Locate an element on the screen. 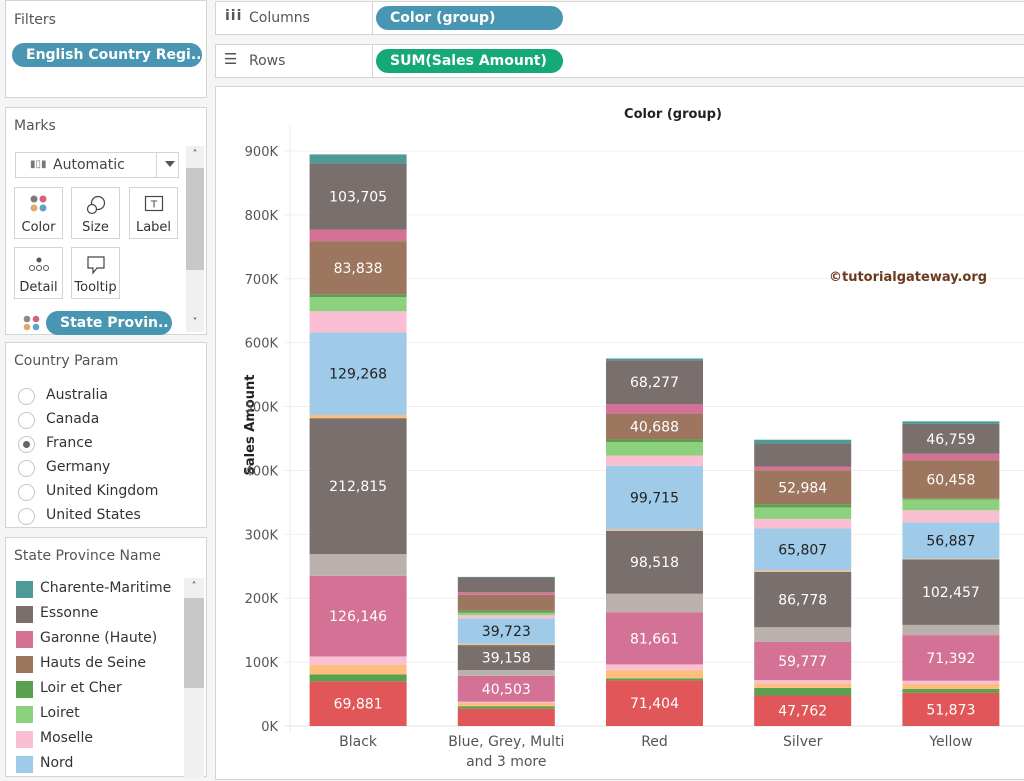  scroll-down-icon: ˅ is located at coordinates (195, 322).